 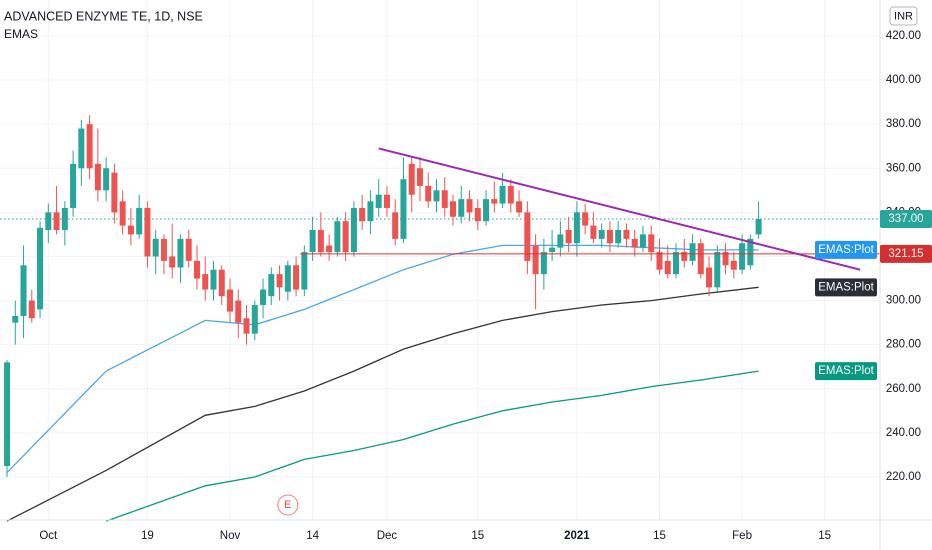 What do you see at coordinates (846, 287) in the screenshot?
I see `legend-label: EMAS:Plot` at bounding box center [846, 287].